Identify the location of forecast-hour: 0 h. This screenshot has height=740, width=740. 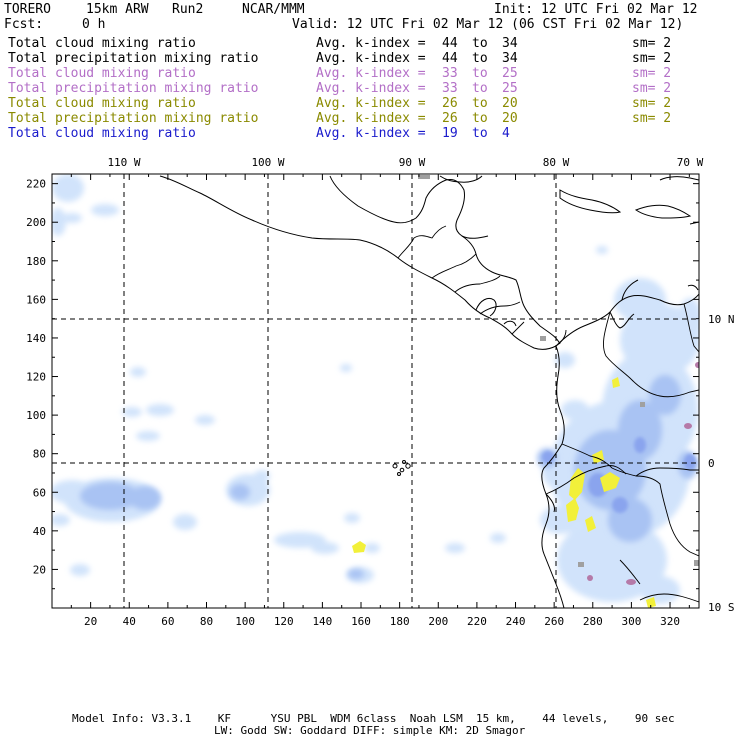
(94, 24).